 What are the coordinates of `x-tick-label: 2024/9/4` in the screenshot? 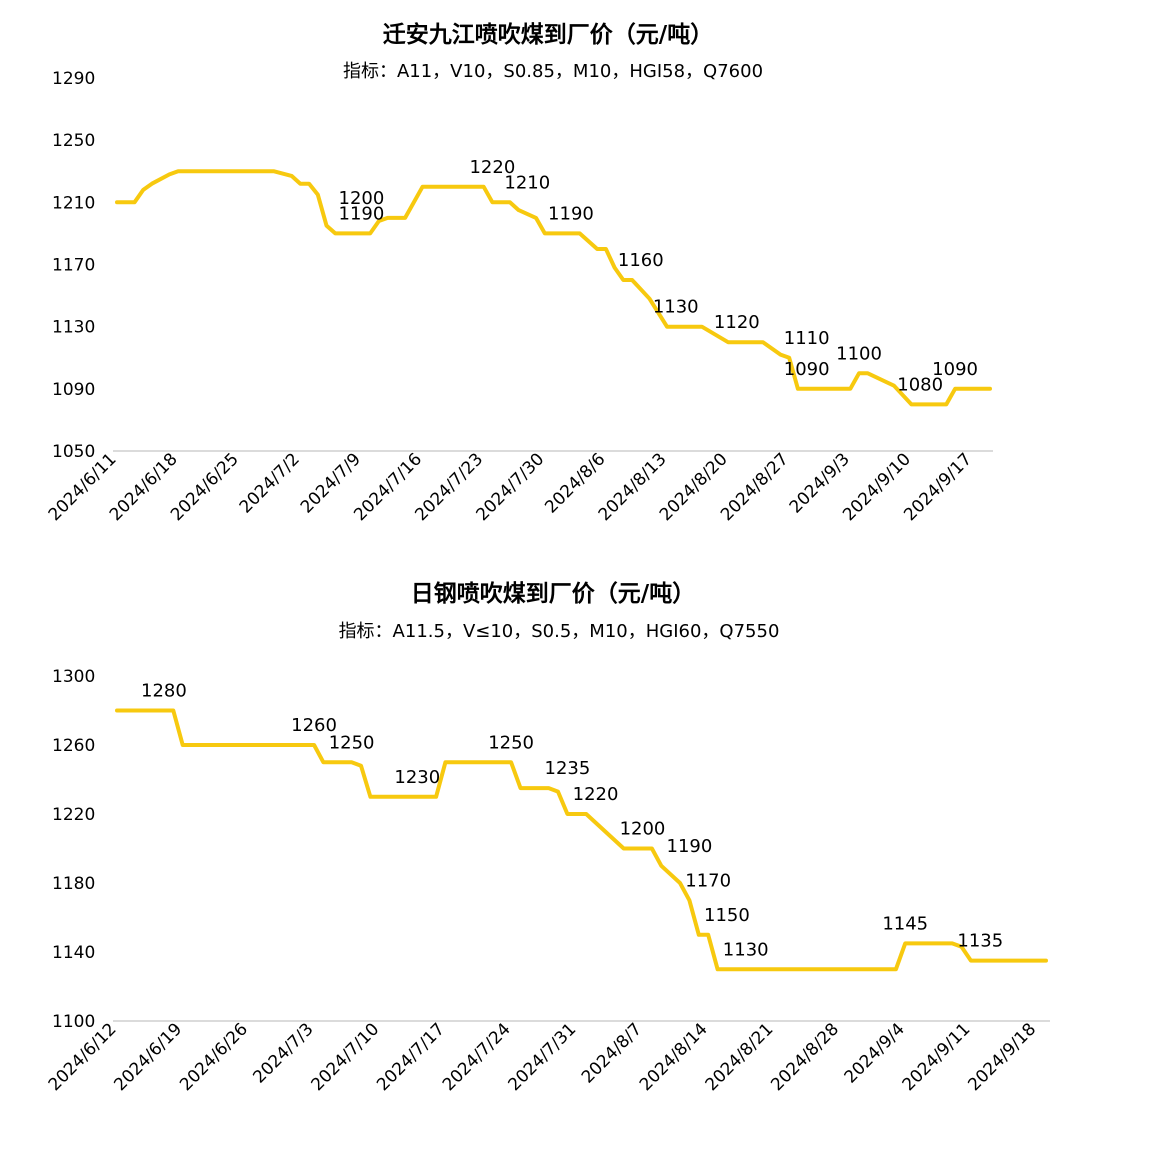 It's located at (875, 1053).